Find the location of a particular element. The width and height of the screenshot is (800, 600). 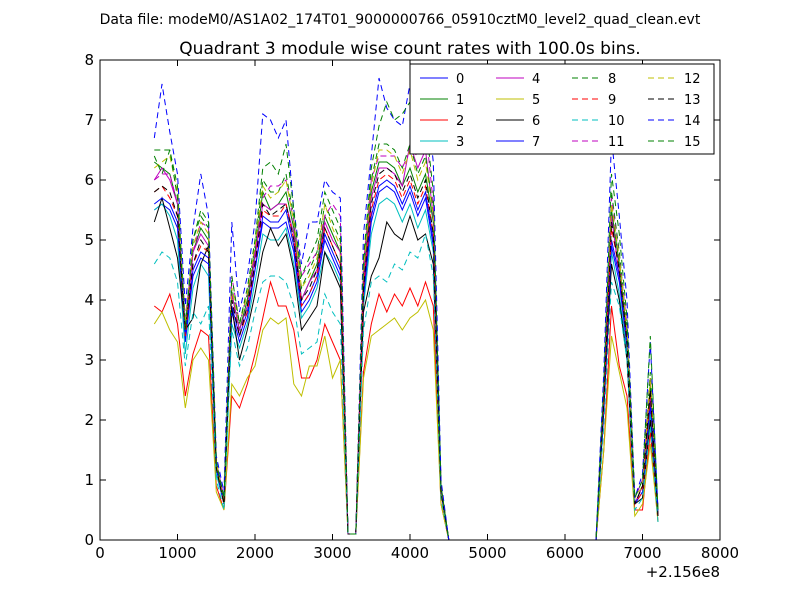

legend-label-10: 10 is located at coordinates (616, 121).